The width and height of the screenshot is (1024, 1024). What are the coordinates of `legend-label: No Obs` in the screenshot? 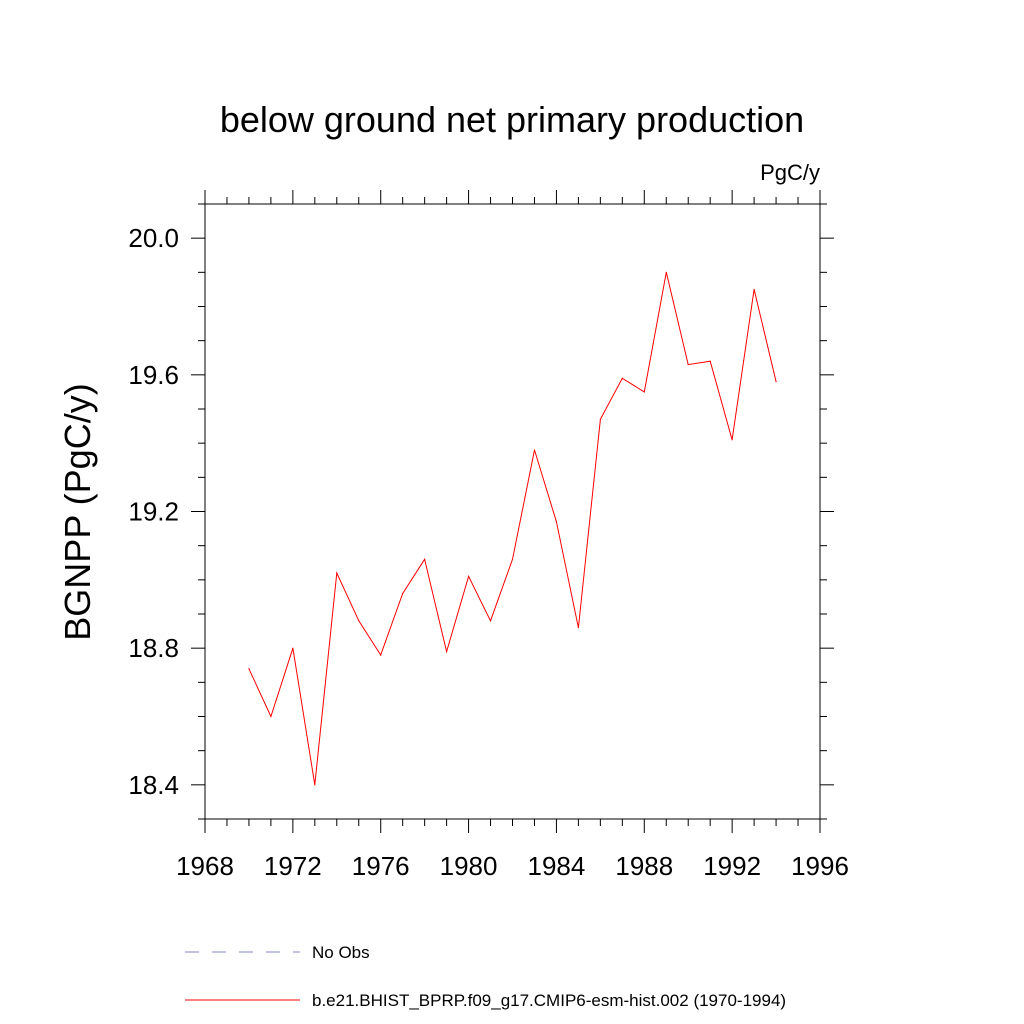 It's located at (341, 952).